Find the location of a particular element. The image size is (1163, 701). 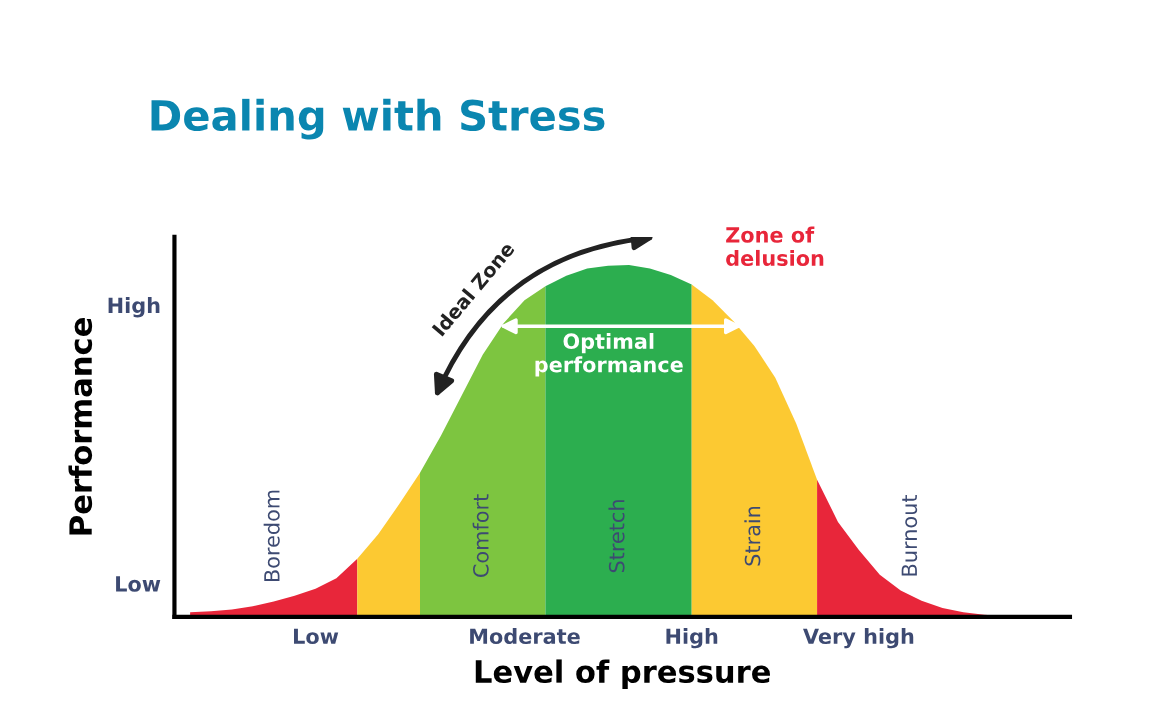

x-tick-label: Very high is located at coordinates (858, 638).